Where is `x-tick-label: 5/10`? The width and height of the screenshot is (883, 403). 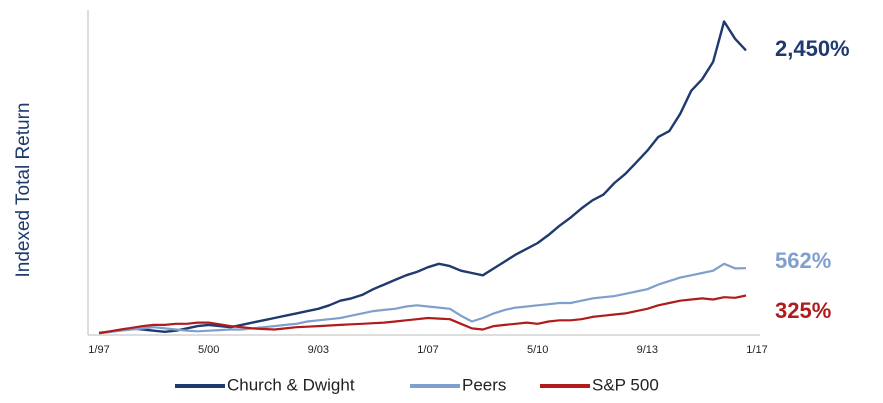
x-tick-label: 5/10 is located at coordinates (537, 350).